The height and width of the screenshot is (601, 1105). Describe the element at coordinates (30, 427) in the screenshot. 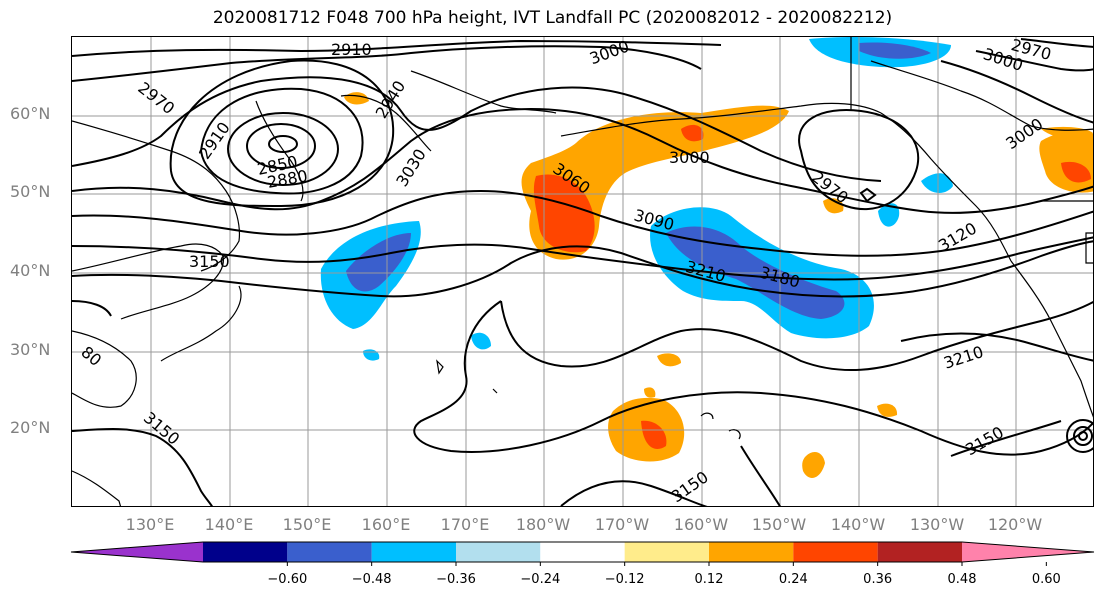

I see `lat-label-20n: 20°N` at that location.